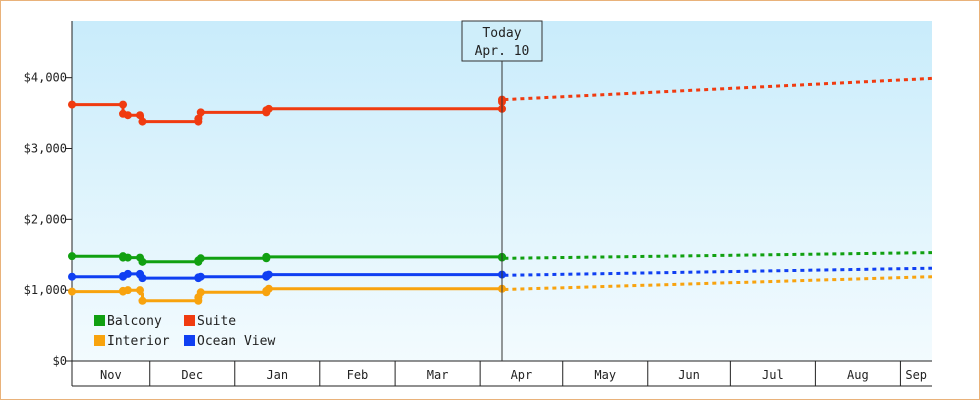 This screenshot has height=401, width=980. I want to click on x-tick-label: May, so click(605, 375).